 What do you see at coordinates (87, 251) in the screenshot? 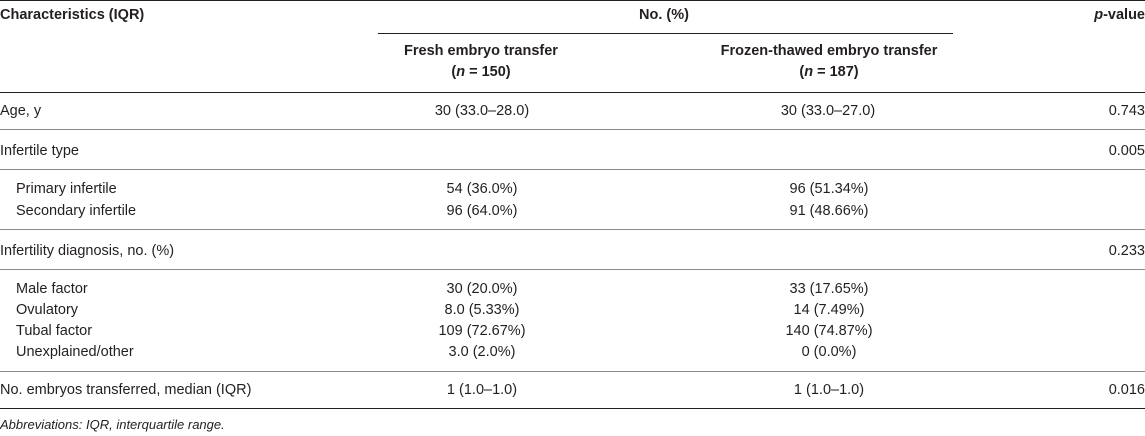
I see `row-diagnosis-label: Infertility diagnosis, no. (%)` at bounding box center [87, 251].